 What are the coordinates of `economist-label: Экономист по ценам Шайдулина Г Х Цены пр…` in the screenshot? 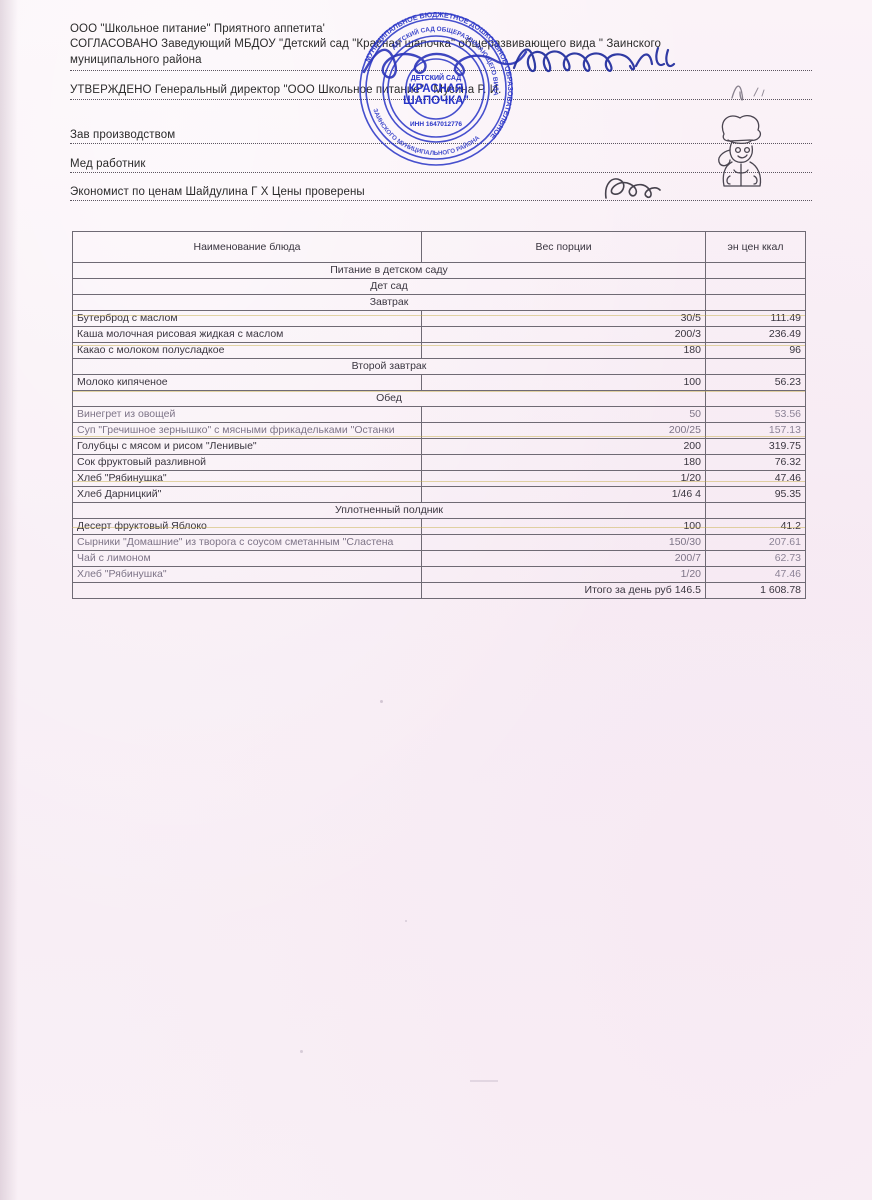 It's located at (217, 192).